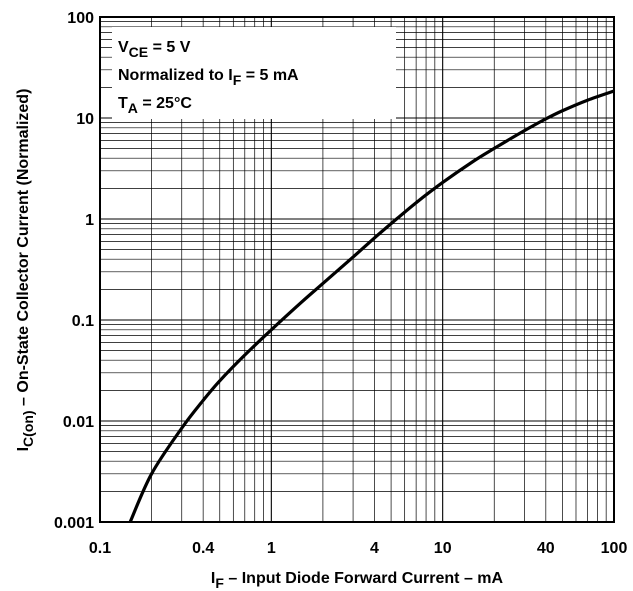 This screenshot has height=591, width=633. I want to click on x-tick-label: 0.4, so click(203, 548).